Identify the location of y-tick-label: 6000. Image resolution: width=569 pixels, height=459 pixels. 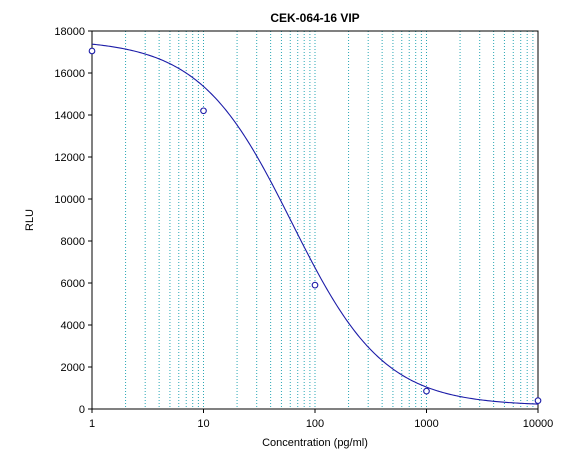
(73, 284).